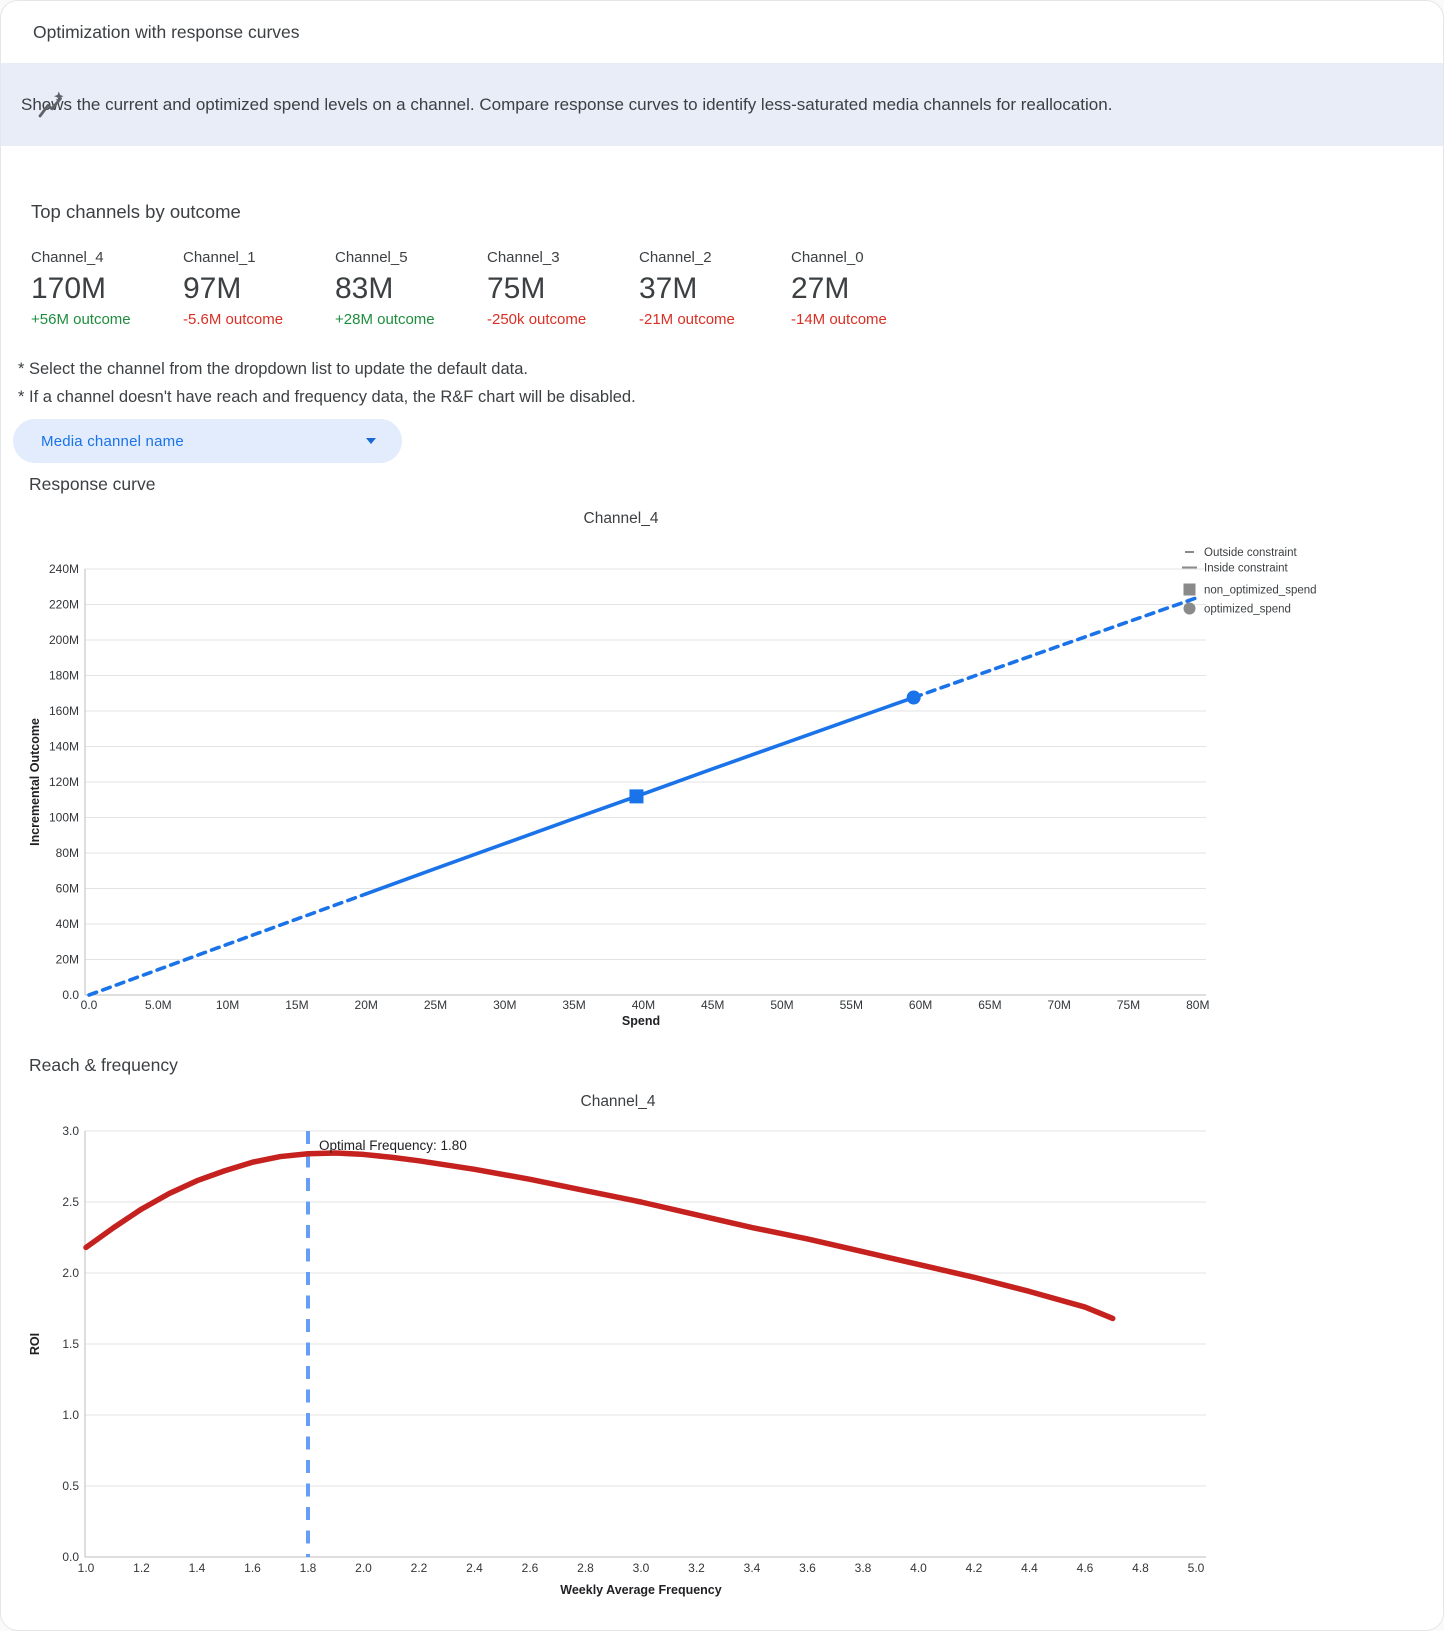 The height and width of the screenshot is (1631, 1444). What do you see at coordinates (371, 441) in the screenshot?
I see `chevron-down-icon` at bounding box center [371, 441].